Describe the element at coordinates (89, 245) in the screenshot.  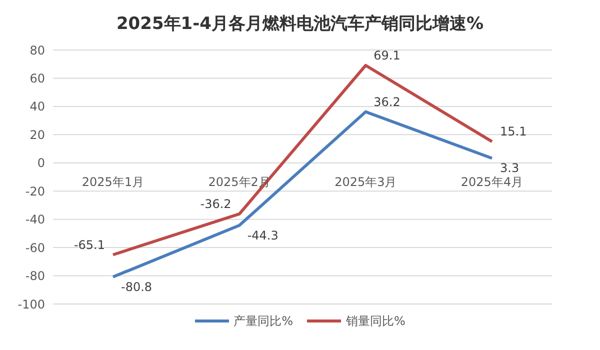
I see `data-label: -65.1` at that location.